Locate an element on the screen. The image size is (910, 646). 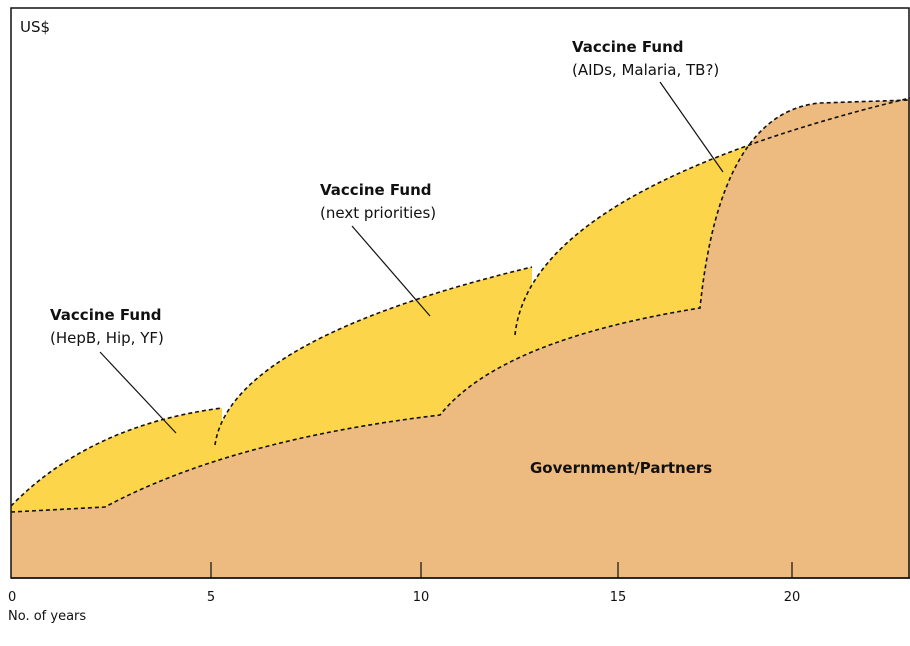
x-axis-label: No. of years is located at coordinates (47, 616).